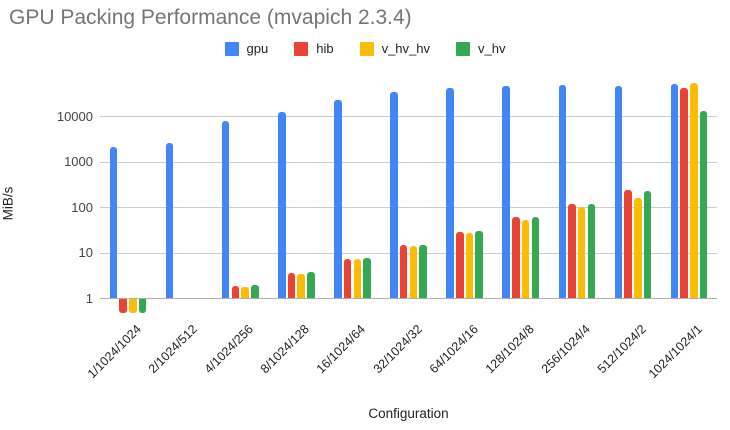  I want to click on bar-v_hv-16/1024/64, so click(367, 278).